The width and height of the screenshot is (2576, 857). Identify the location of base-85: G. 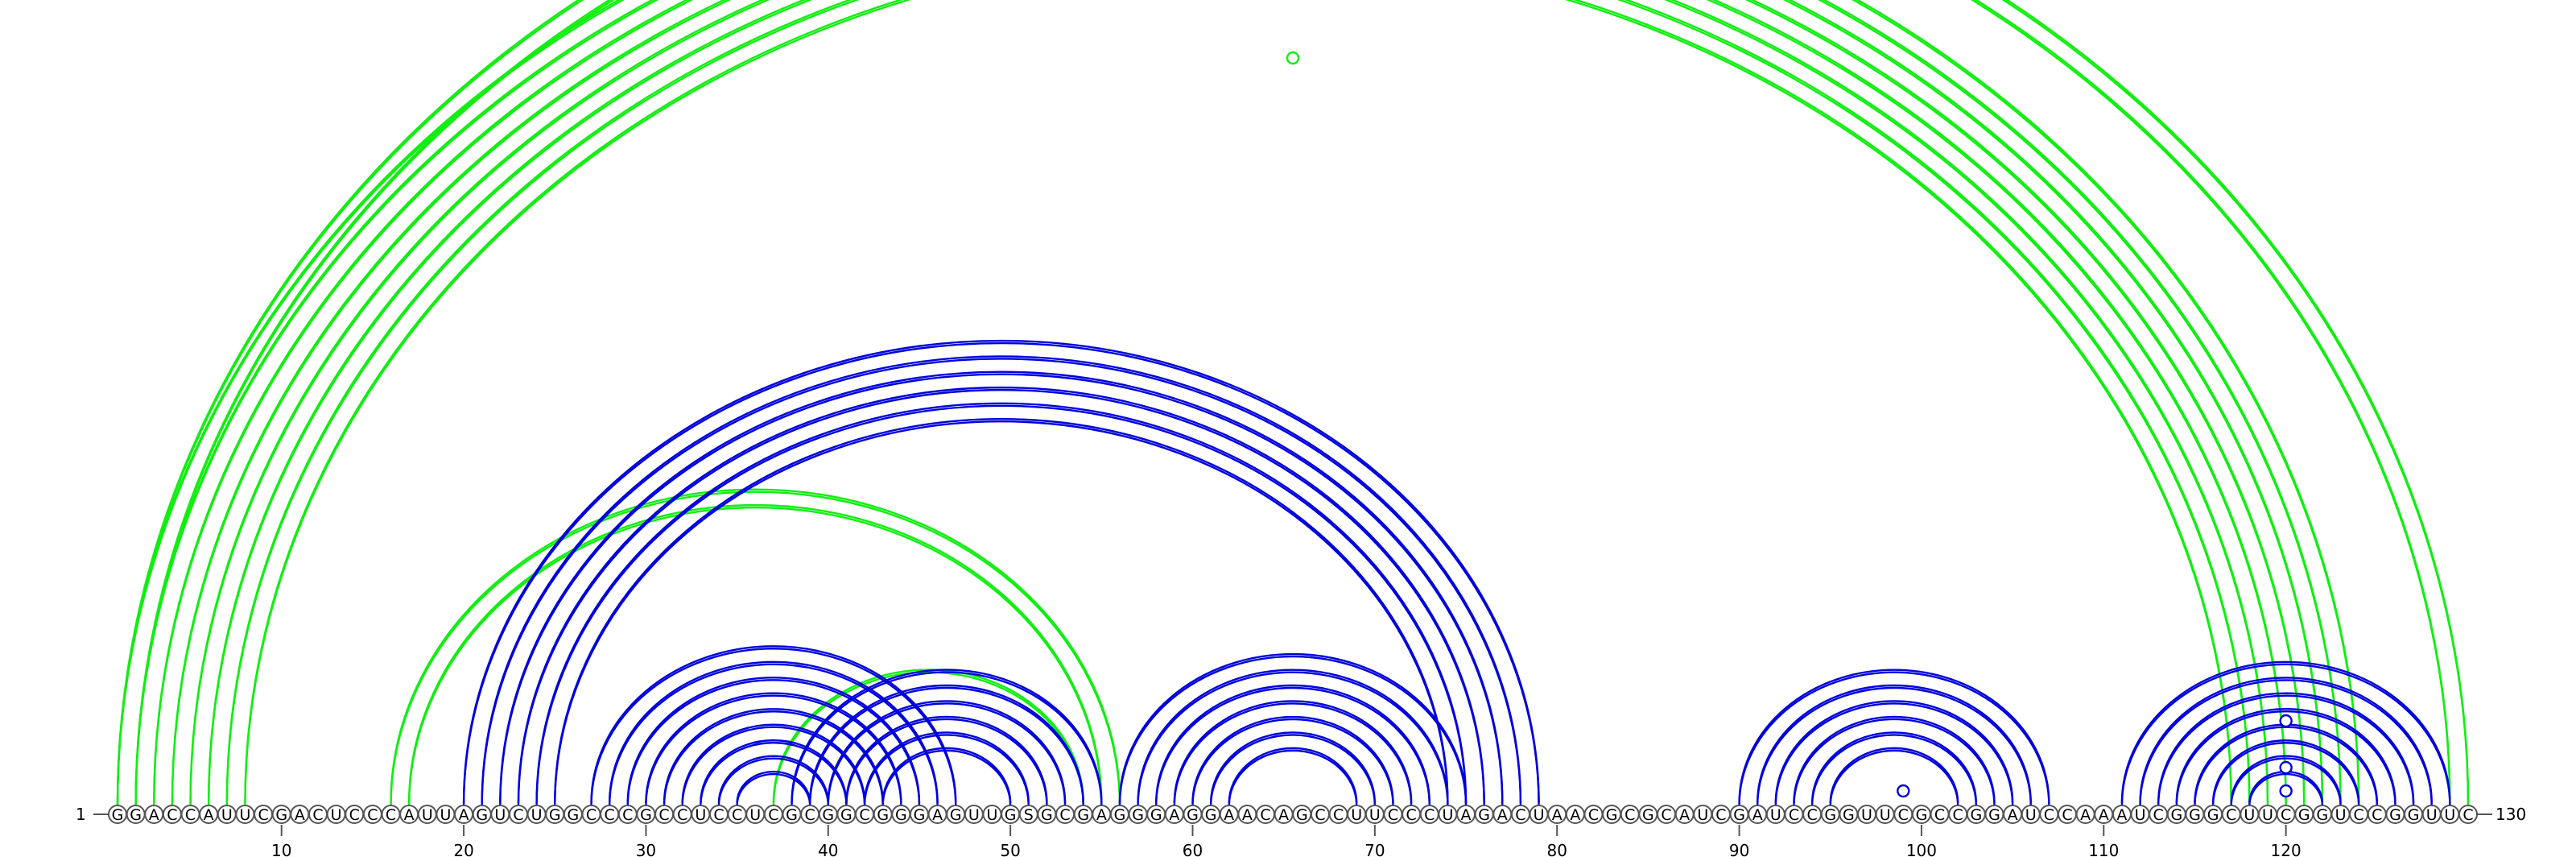
(1648, 814).